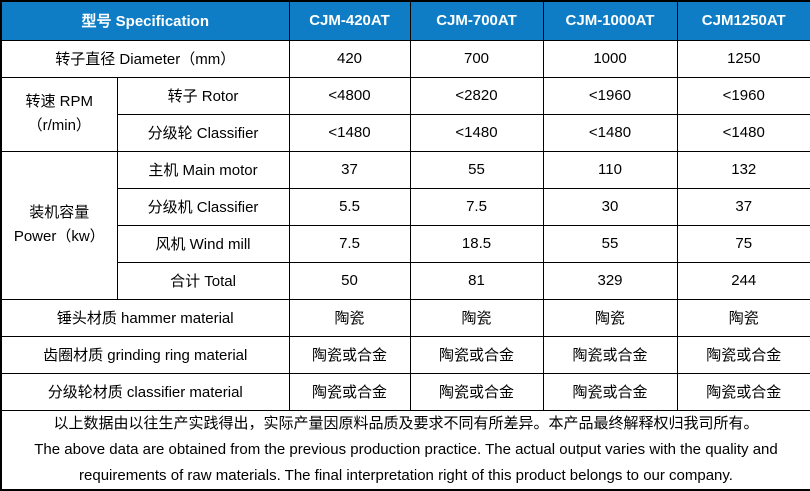 The image size is (810, 491). Describe the element at coordinates (59, 225) in the screenshot. I see `power-group-label: 装机容量 Power（kw）` at that location.